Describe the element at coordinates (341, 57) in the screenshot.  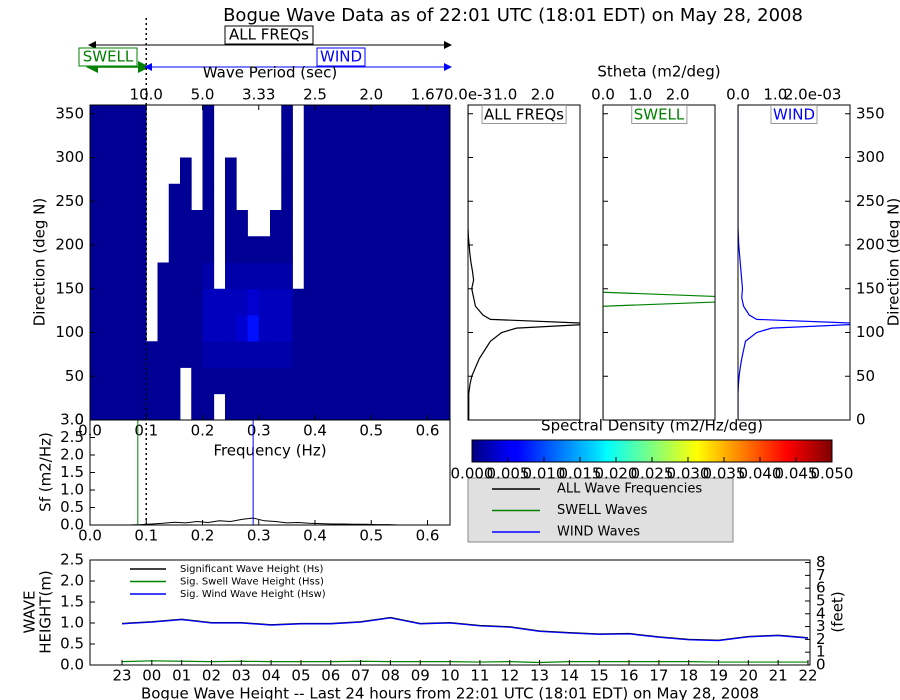
I see `annotation-box` at that location.